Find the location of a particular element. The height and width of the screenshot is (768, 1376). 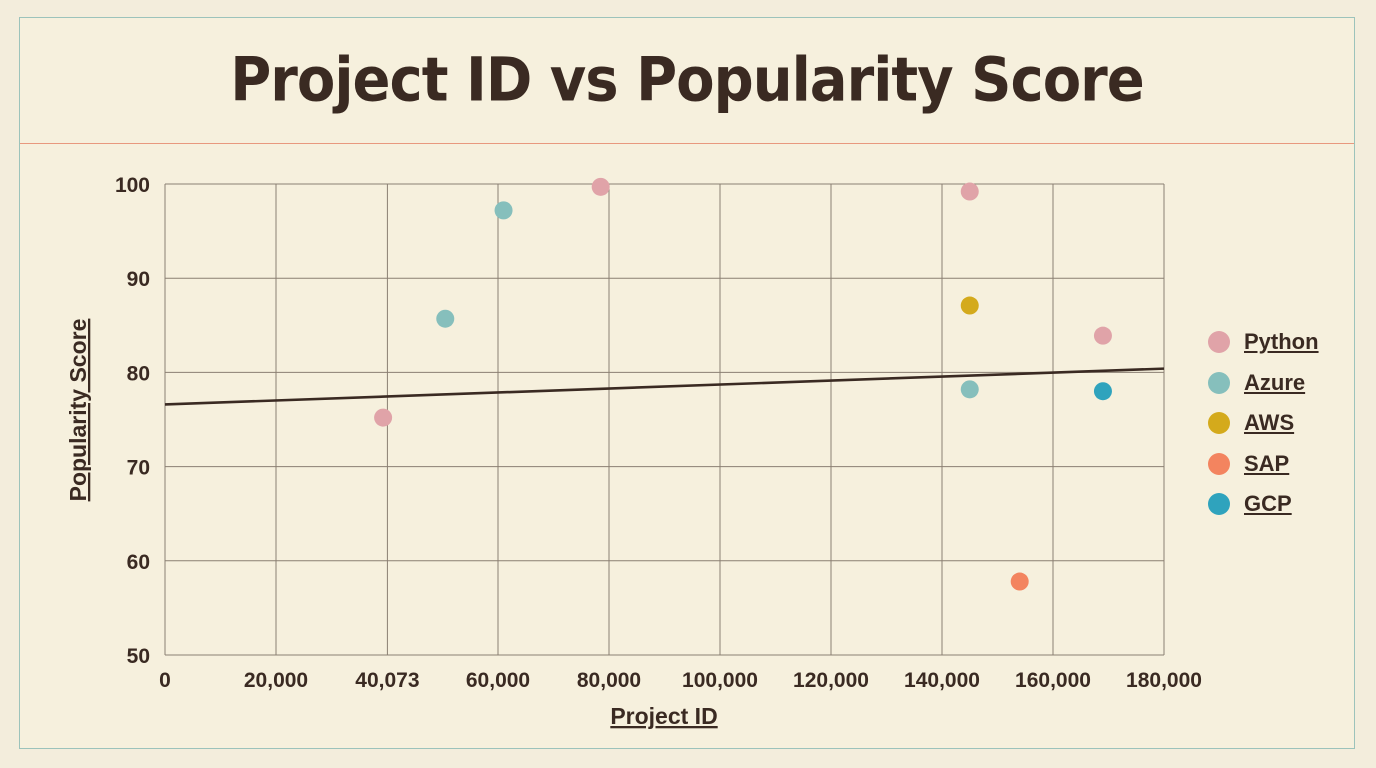

legend-label: Azure is located at coordinates (1275, 382).